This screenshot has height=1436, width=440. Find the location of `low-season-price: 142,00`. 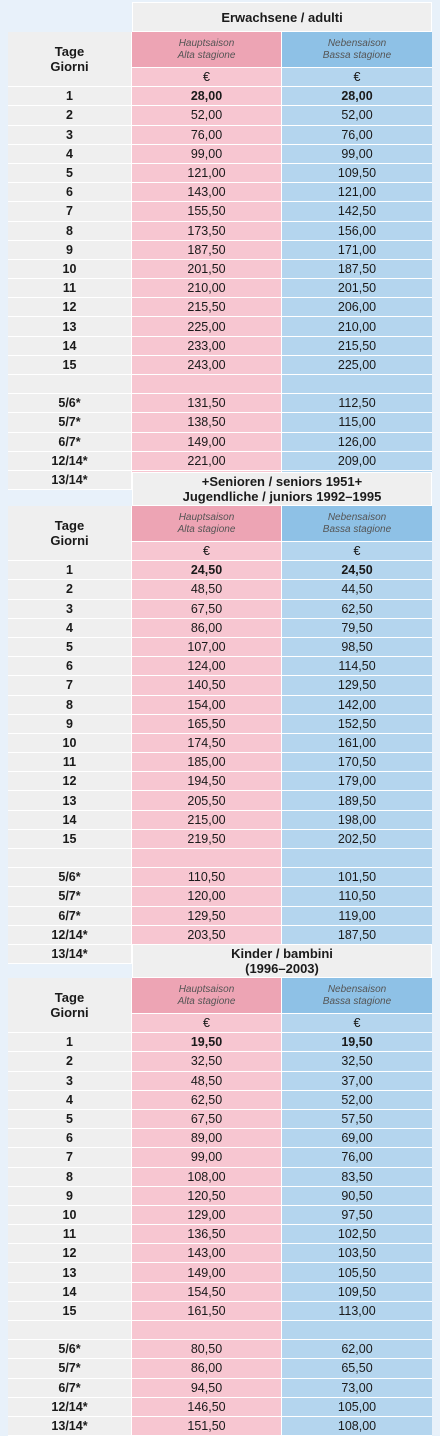

low-season-price: 142,00 is located at coordinates (357, 705).